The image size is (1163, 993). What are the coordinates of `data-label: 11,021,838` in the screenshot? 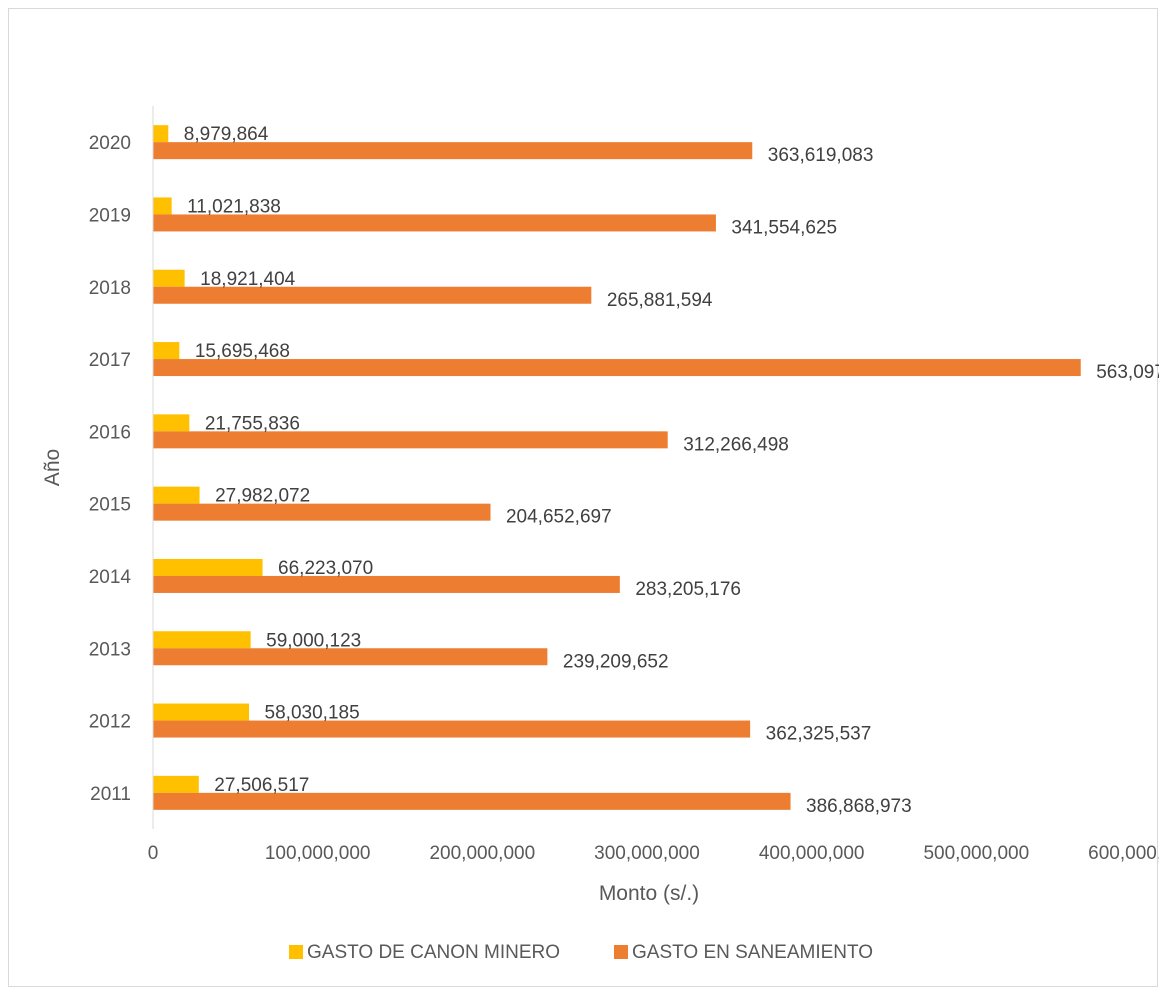 It's located at (234, 206).